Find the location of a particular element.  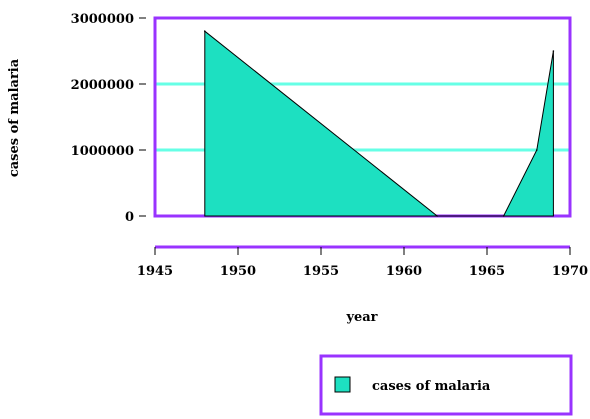

legend: cases of malaria is located at coordinates (446, 385).